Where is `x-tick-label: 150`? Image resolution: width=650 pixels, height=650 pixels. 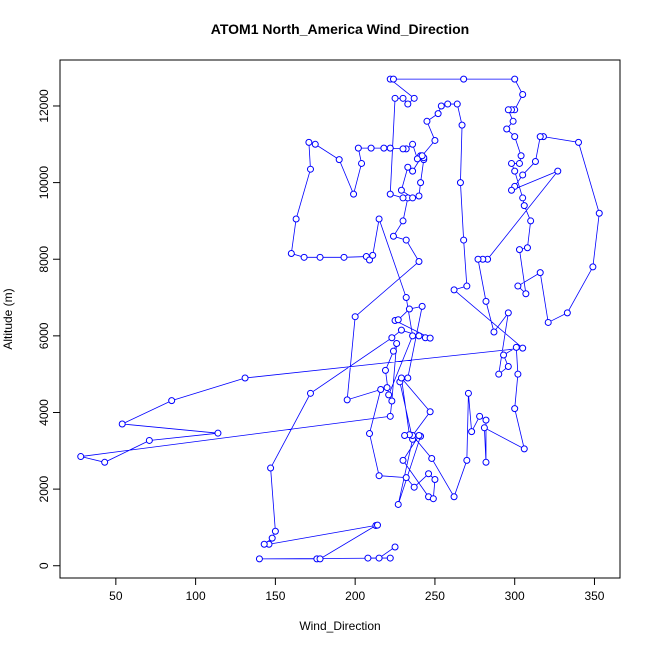 x-tick-label: 150 is located at coordinates (275, 596).